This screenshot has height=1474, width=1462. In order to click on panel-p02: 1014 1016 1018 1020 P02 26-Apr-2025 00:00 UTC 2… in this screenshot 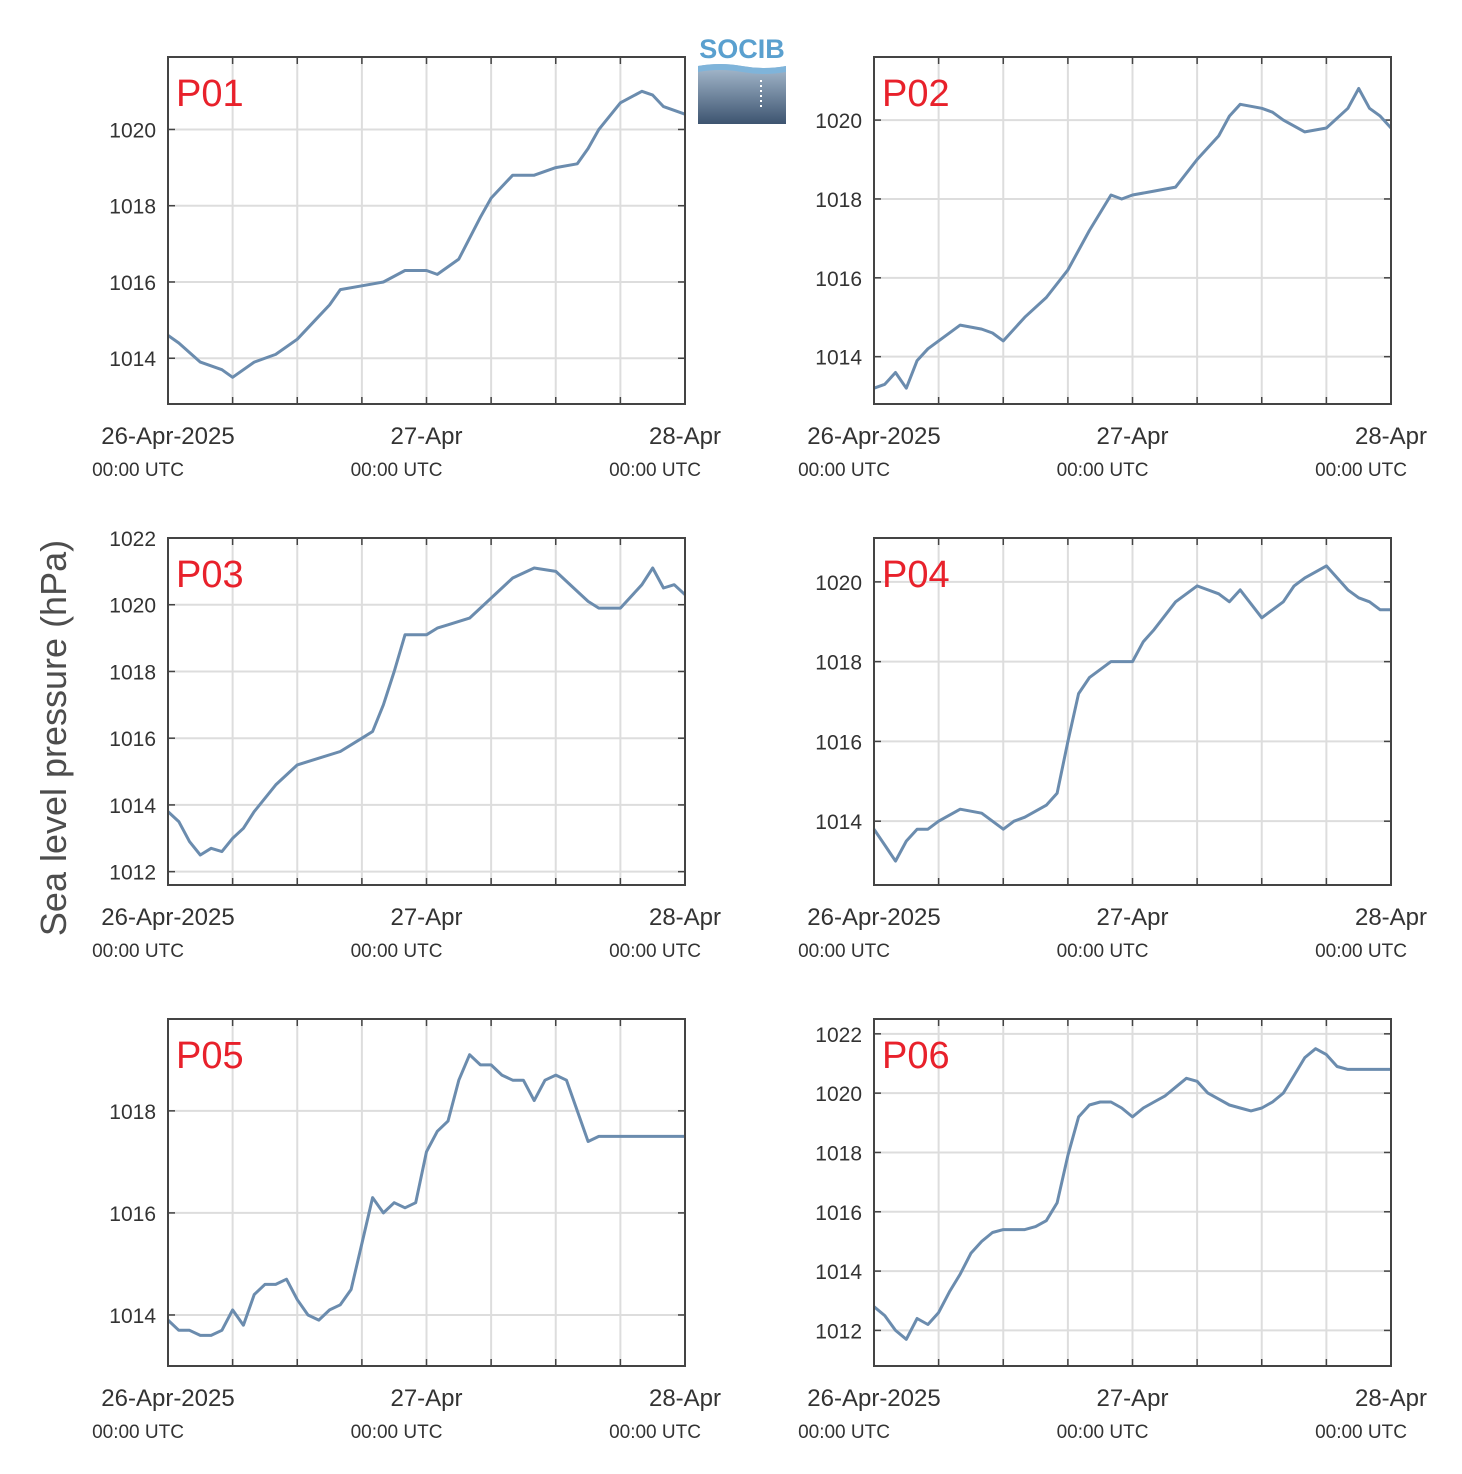, I will do `click(1112, 268)`.